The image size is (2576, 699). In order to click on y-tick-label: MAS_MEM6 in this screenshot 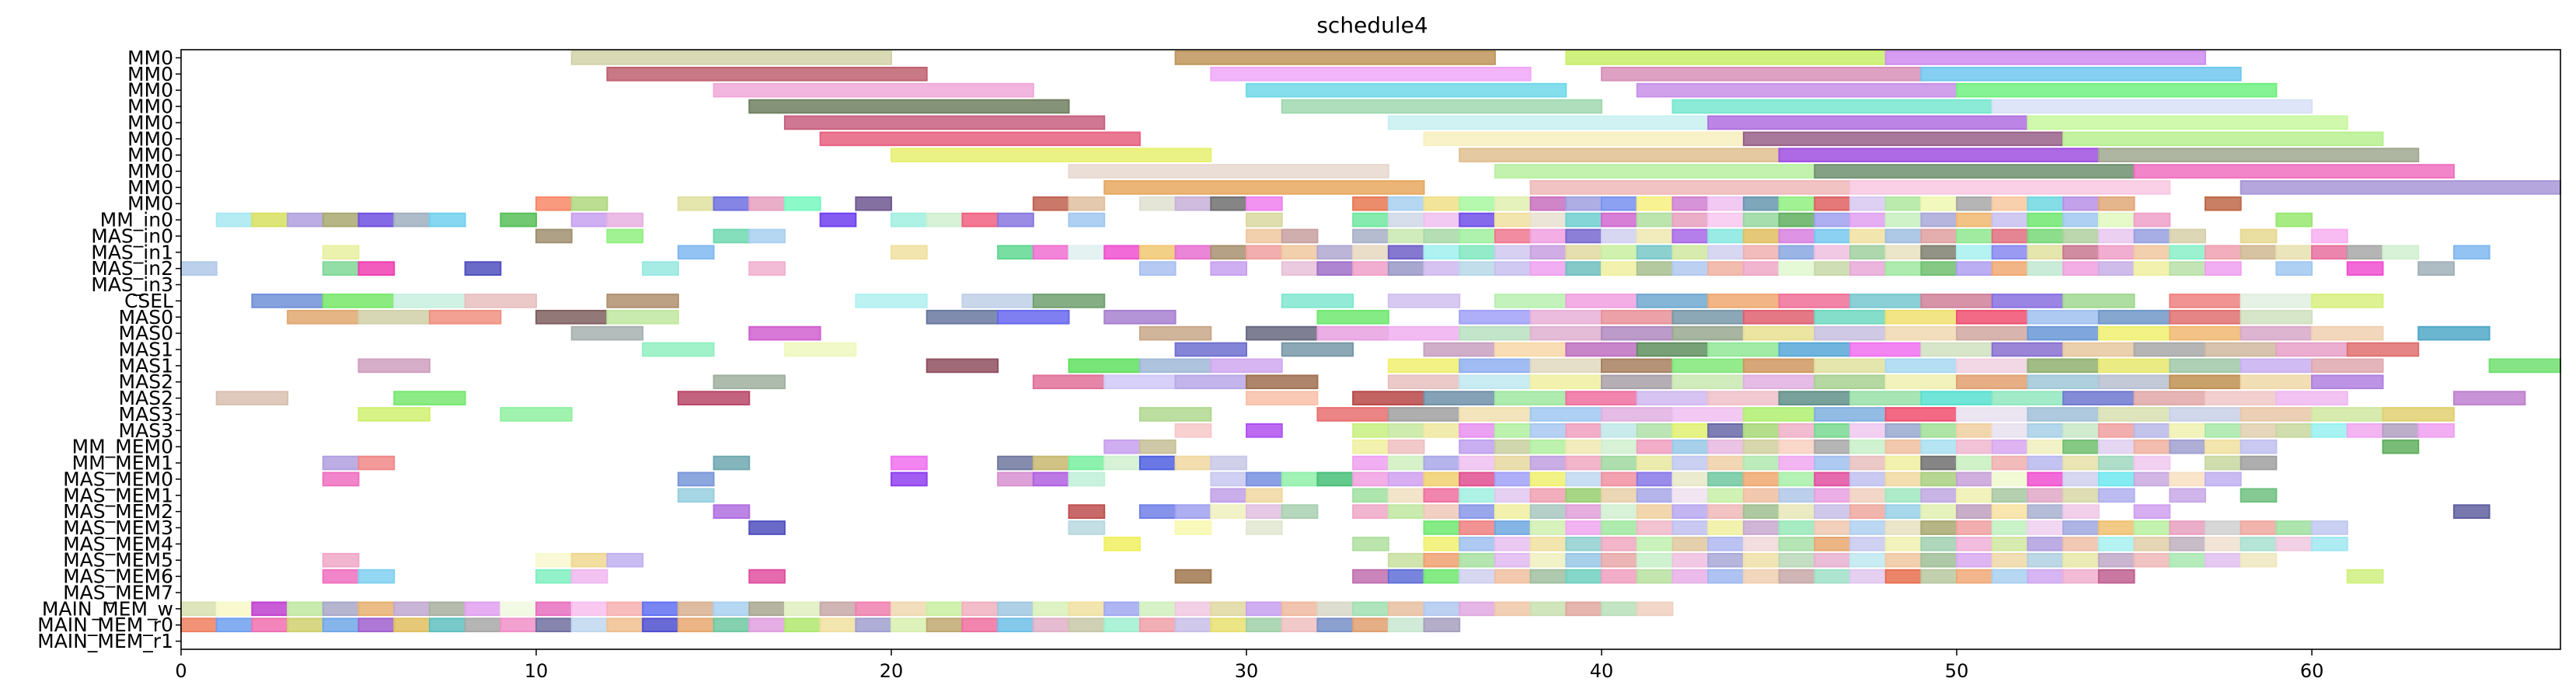, I will do `click(118, 576)`.